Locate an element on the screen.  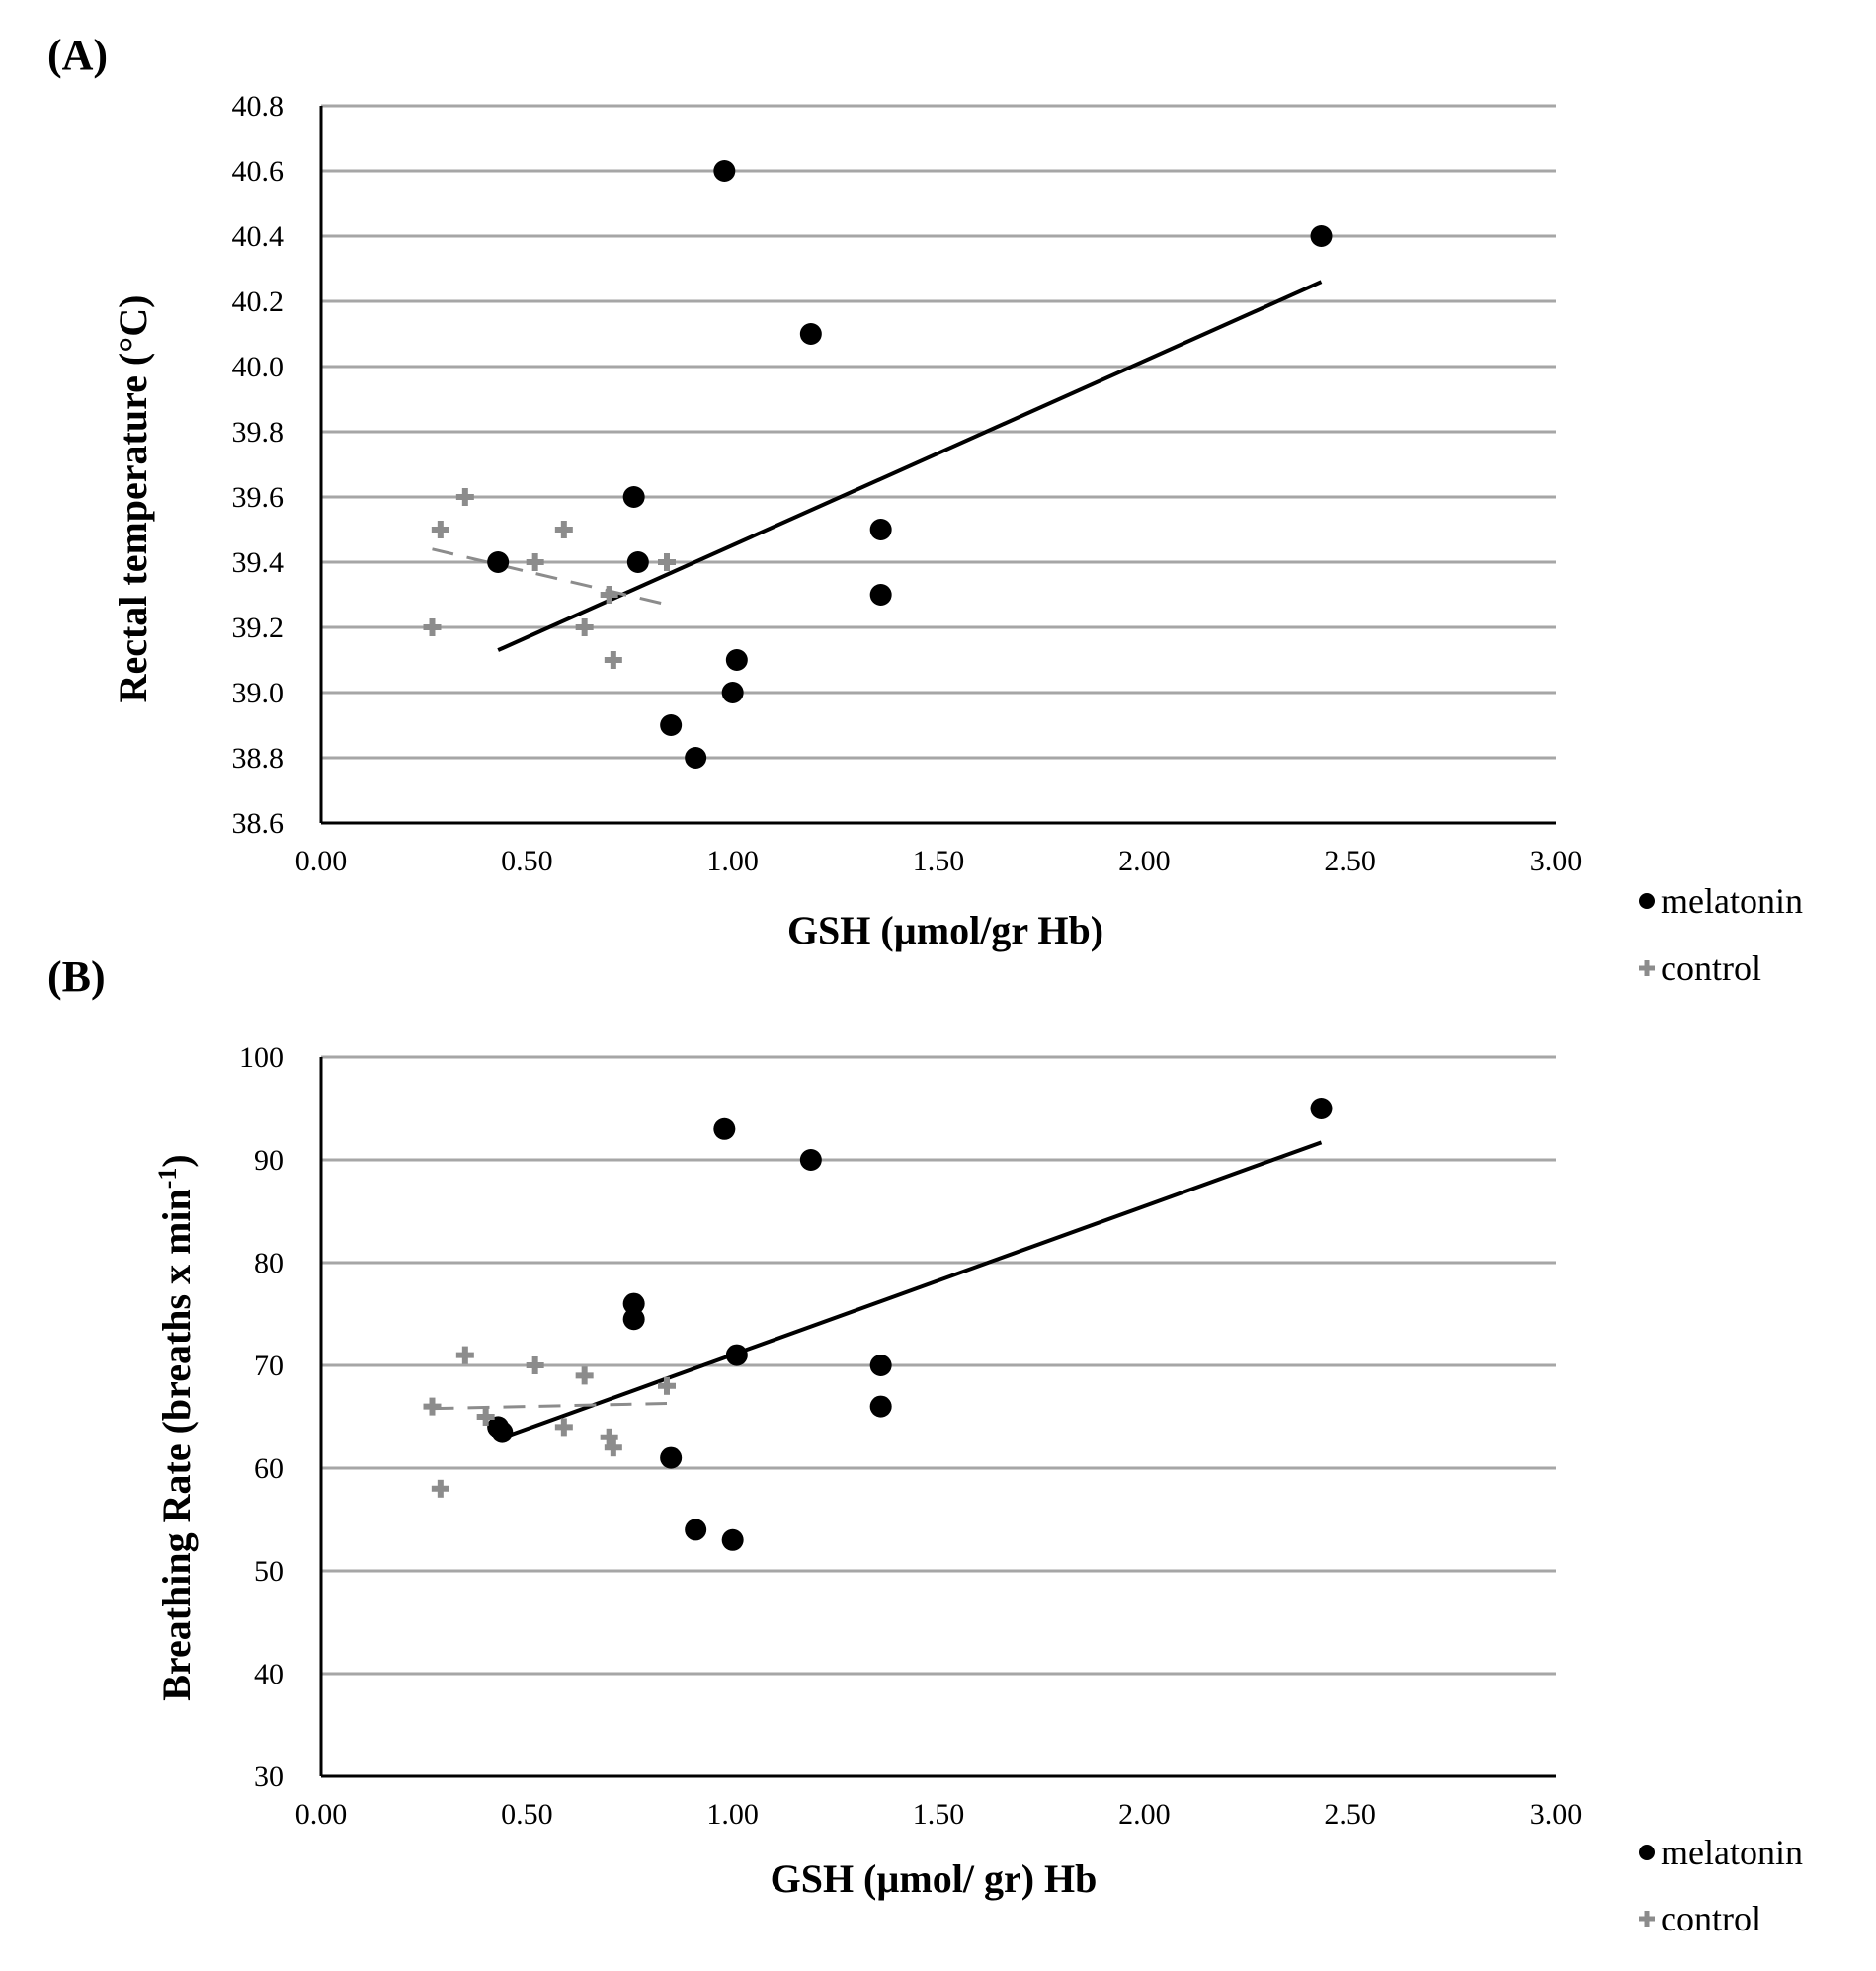
panel-a-legend-control-marker is located at coordinates (1647, 968).